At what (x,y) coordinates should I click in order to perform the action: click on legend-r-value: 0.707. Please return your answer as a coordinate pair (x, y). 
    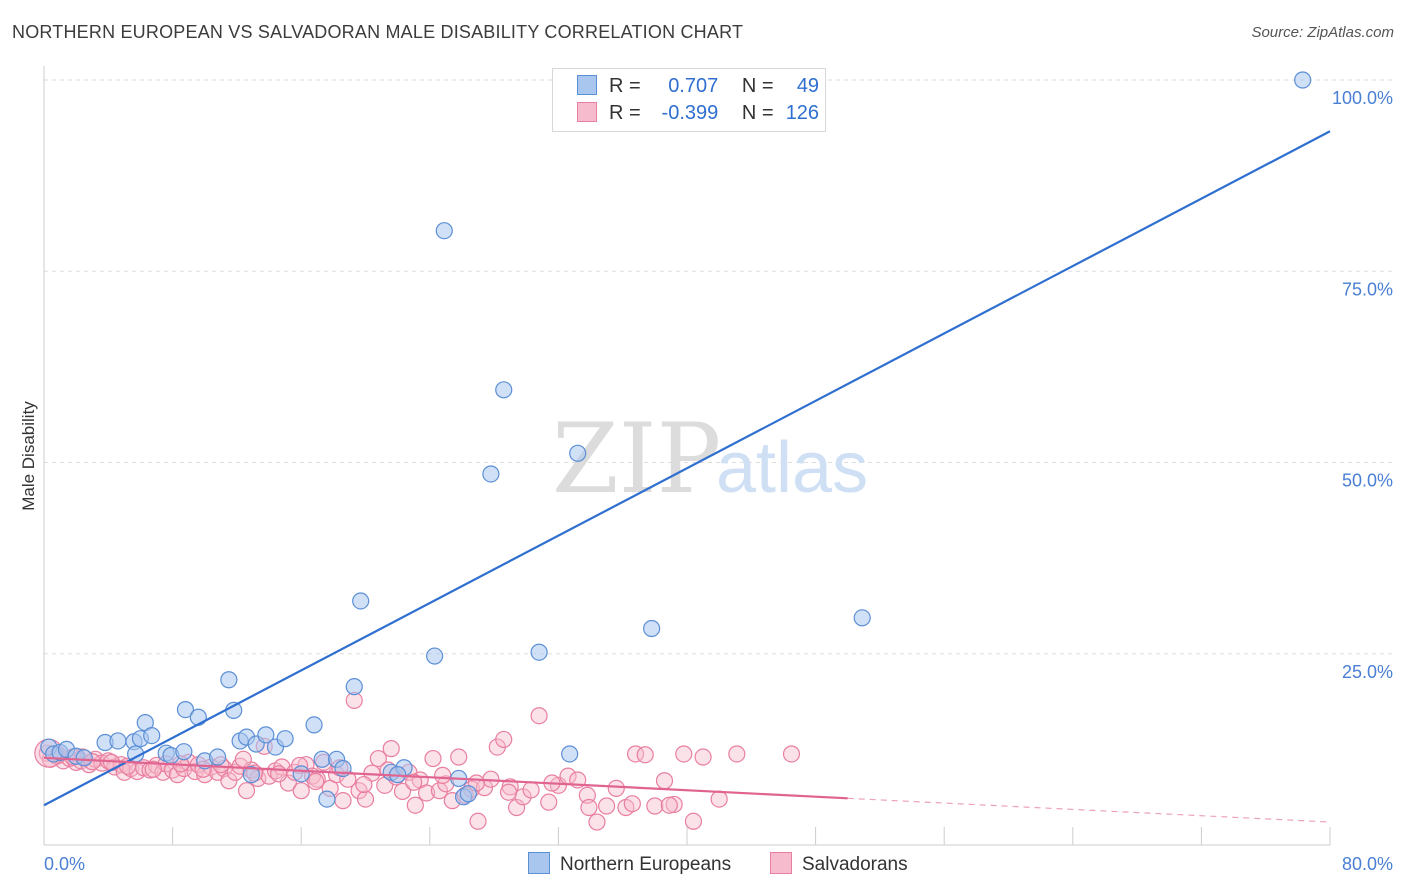
    Looking at the image, I should click on (693, 86).